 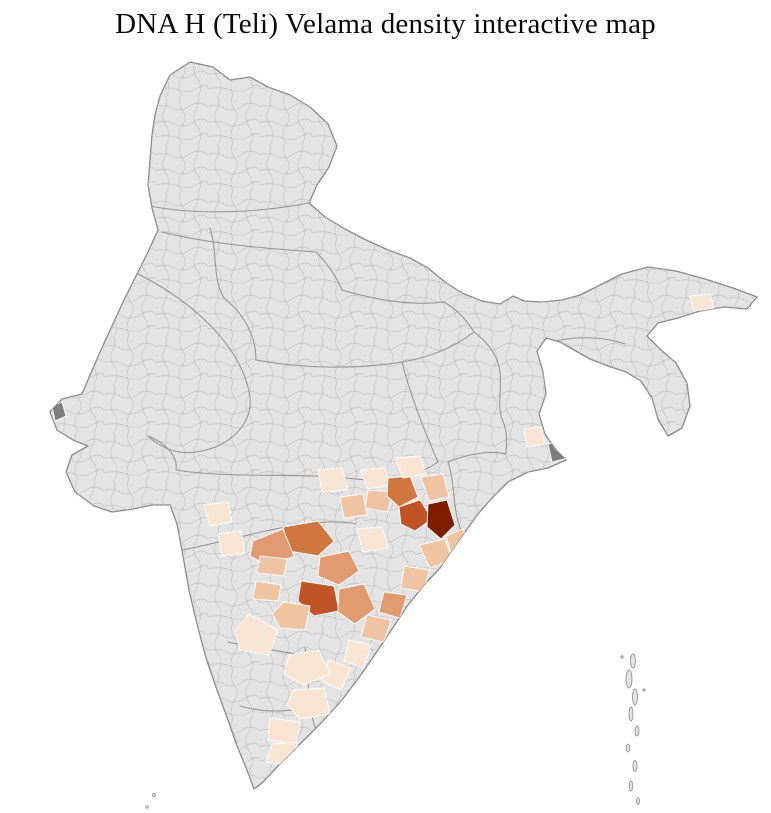 What do you see at coordinates (218, 514) in the screenshot?
I see `district-ka-a` at bounding box center [218, 514].